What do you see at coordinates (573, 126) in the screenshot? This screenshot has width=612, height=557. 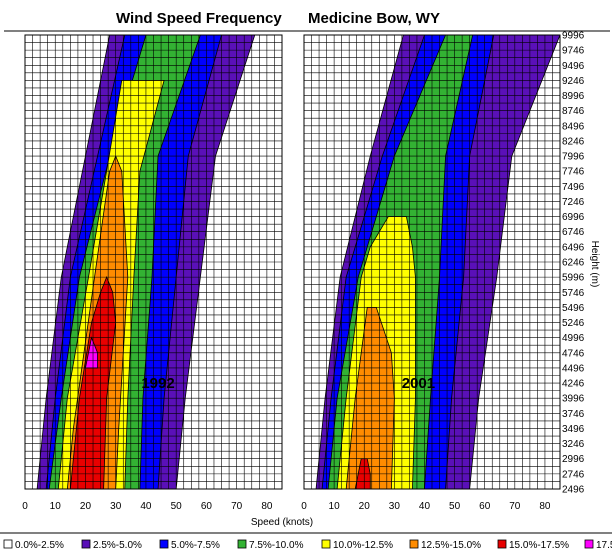 I see `y-tick-label: 8496` at bounding box center [573, 126].